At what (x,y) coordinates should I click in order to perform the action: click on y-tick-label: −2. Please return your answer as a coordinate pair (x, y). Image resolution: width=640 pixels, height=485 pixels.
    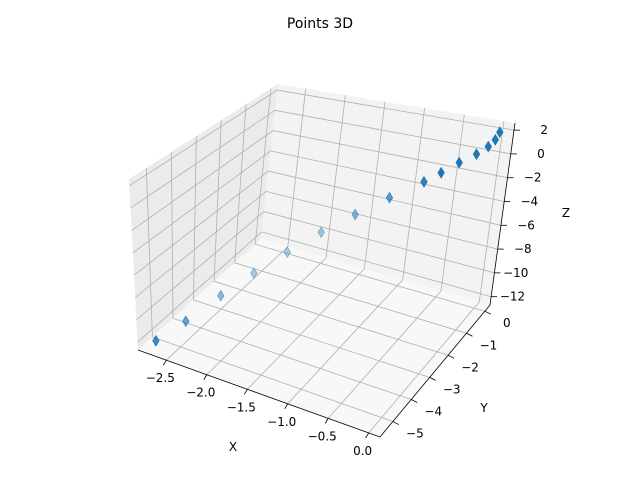
    Looking at the image, I should click on (470, 367).